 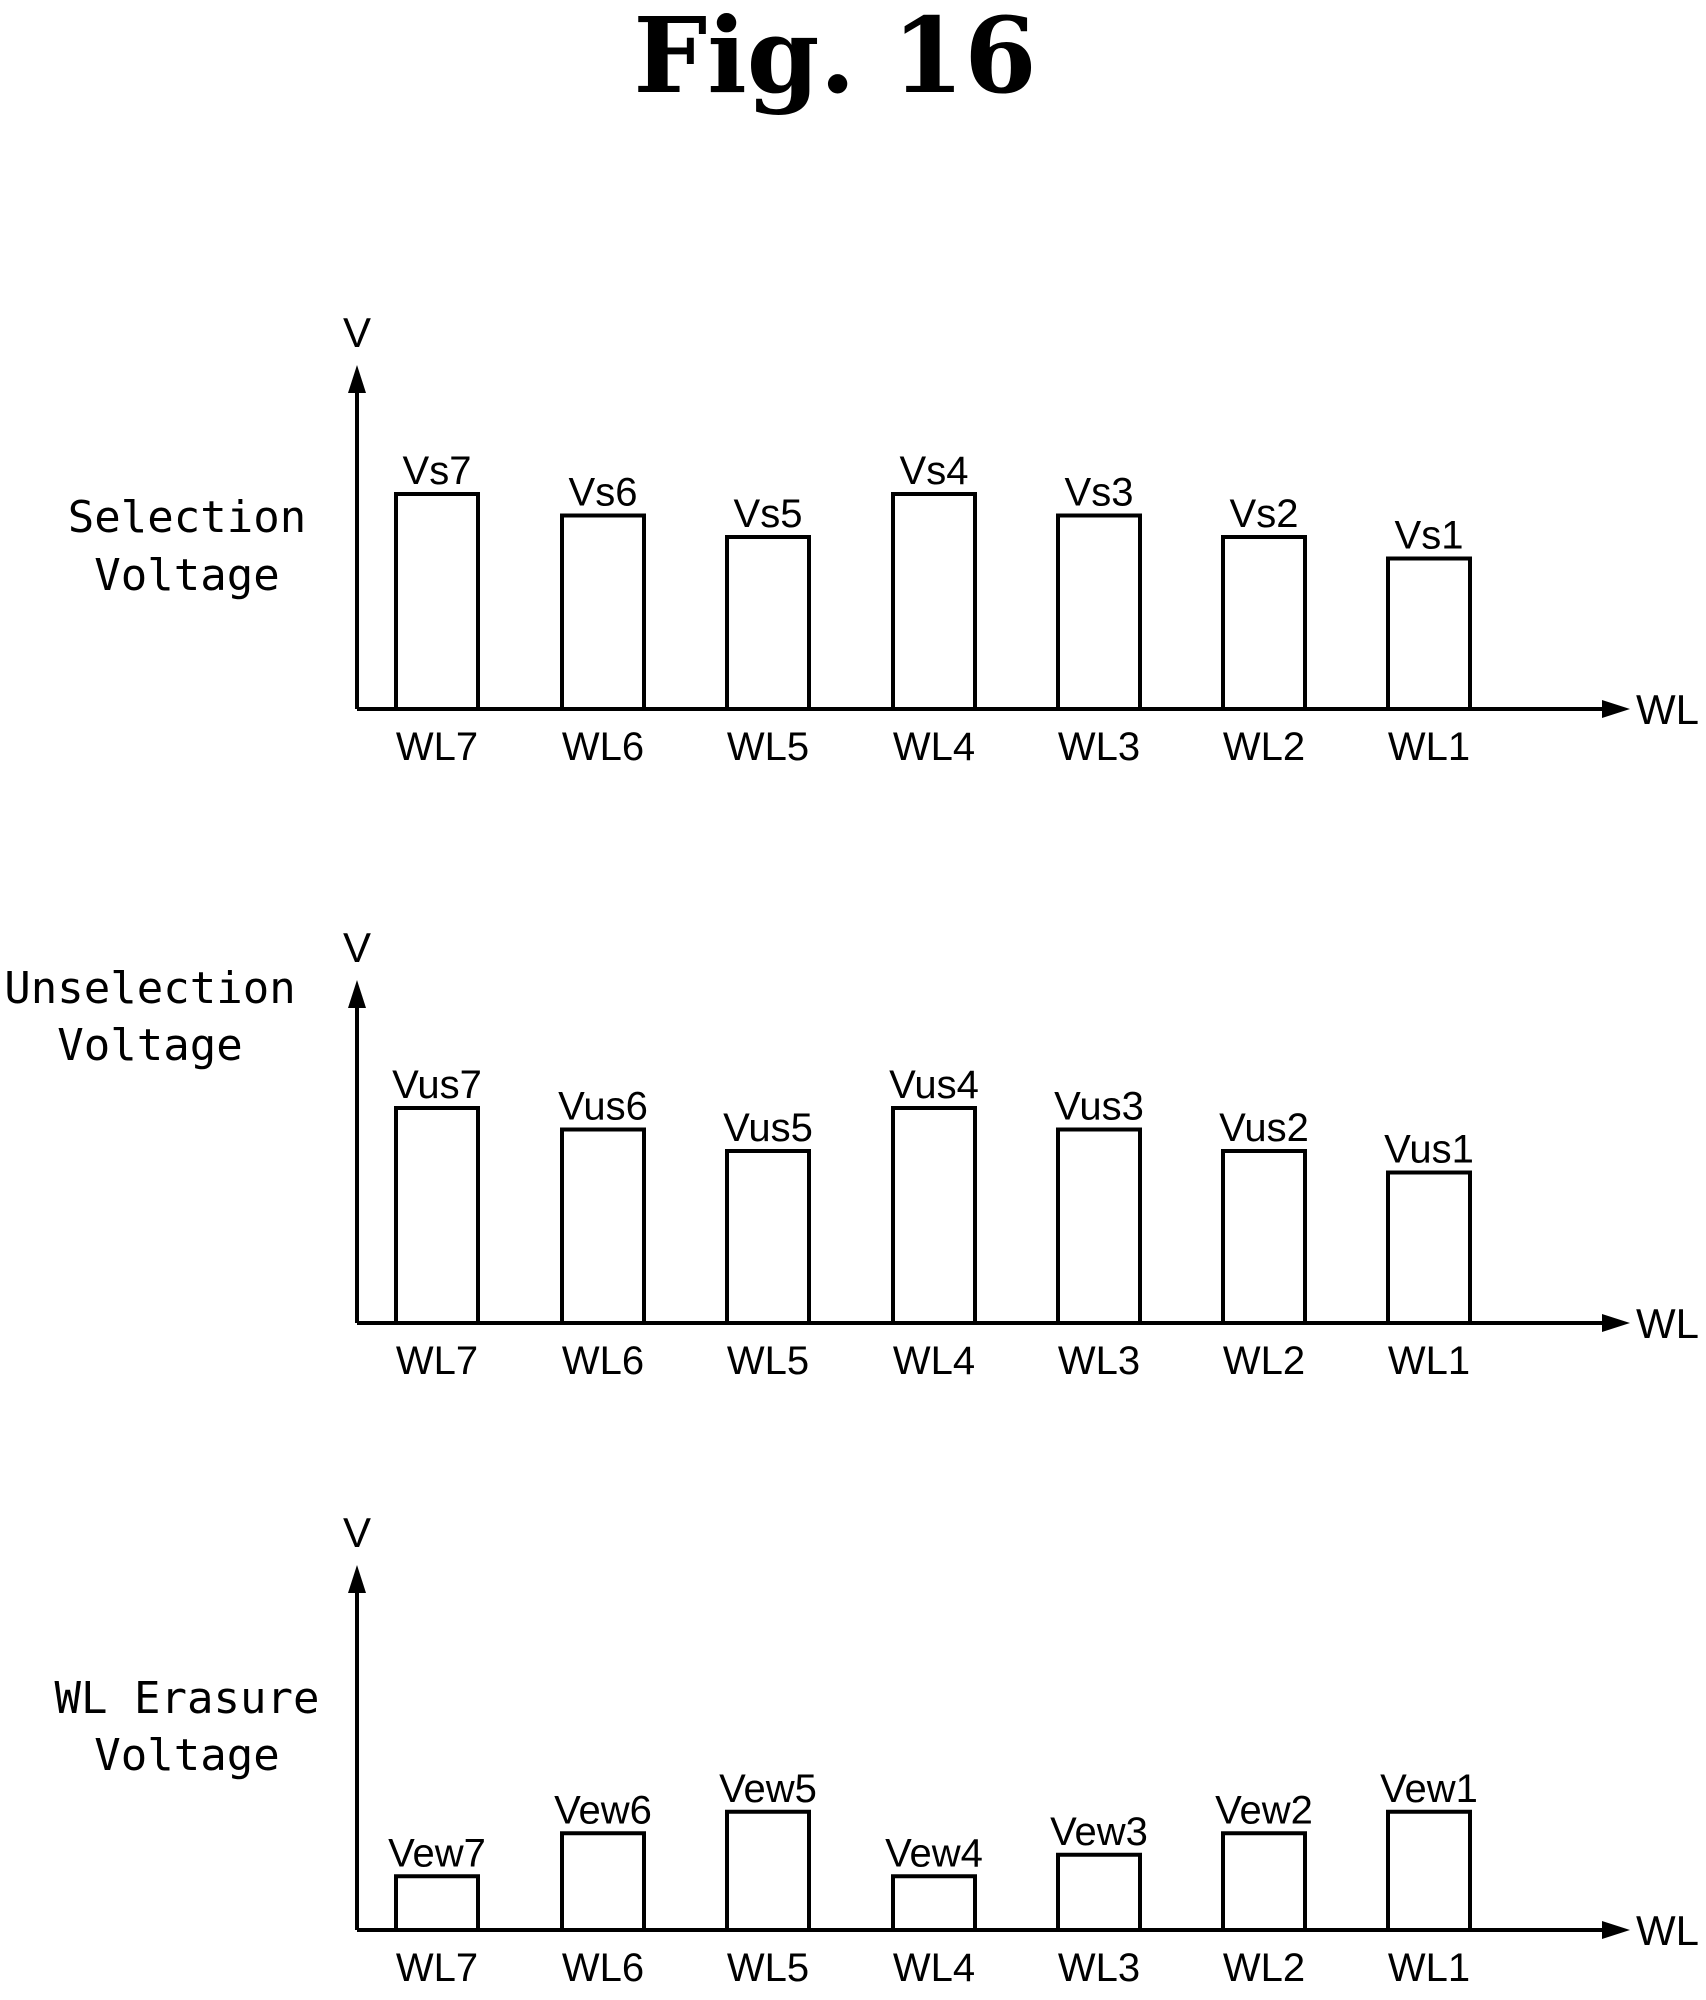 I want to click on bar-value-label: Vus7, so click(x=437, y=1085).